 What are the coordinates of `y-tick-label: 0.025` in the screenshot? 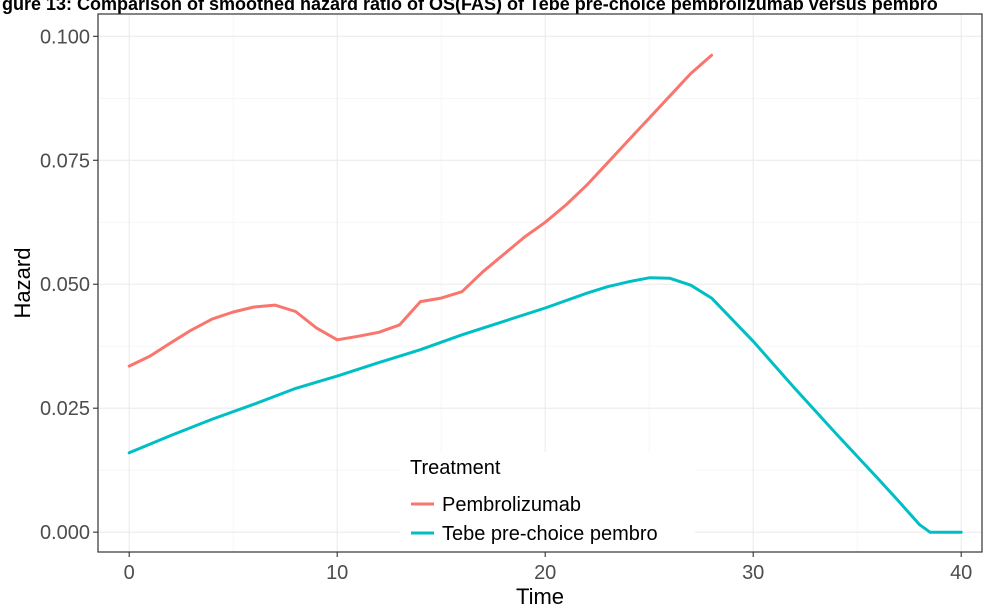 It's located at (65, 409).